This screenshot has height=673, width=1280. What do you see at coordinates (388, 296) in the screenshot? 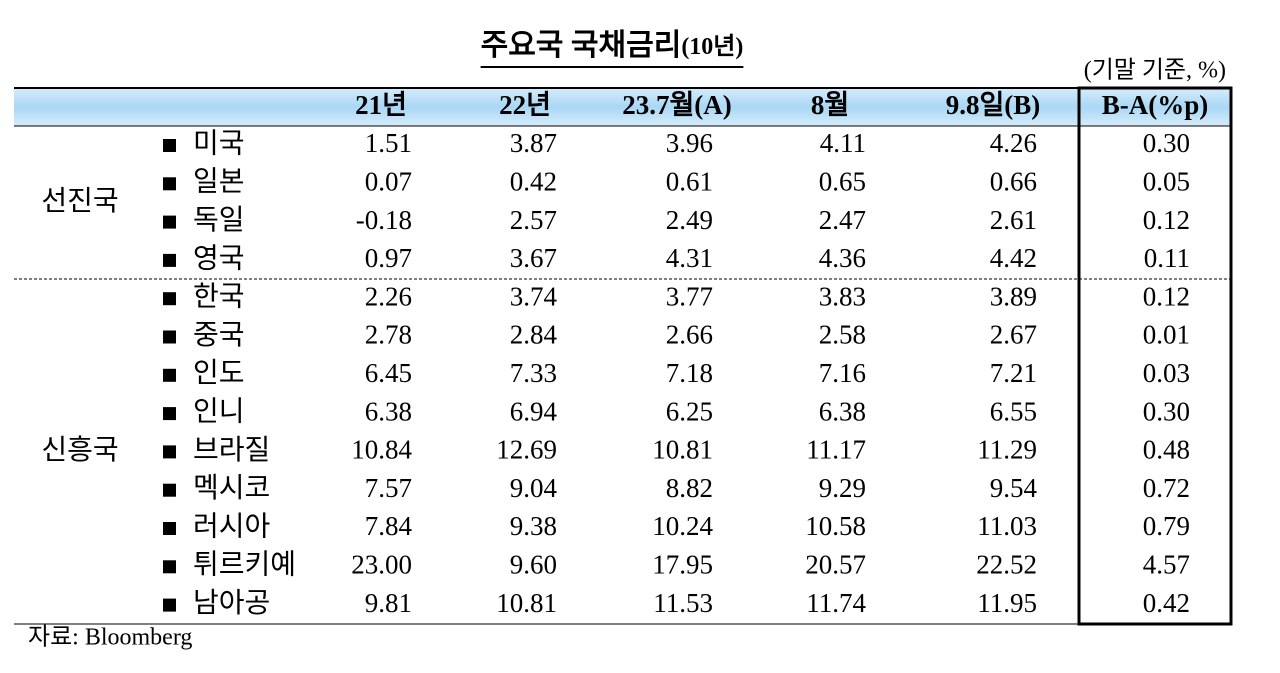
I see `cell: 2.26` at bounding box center [388, 296].